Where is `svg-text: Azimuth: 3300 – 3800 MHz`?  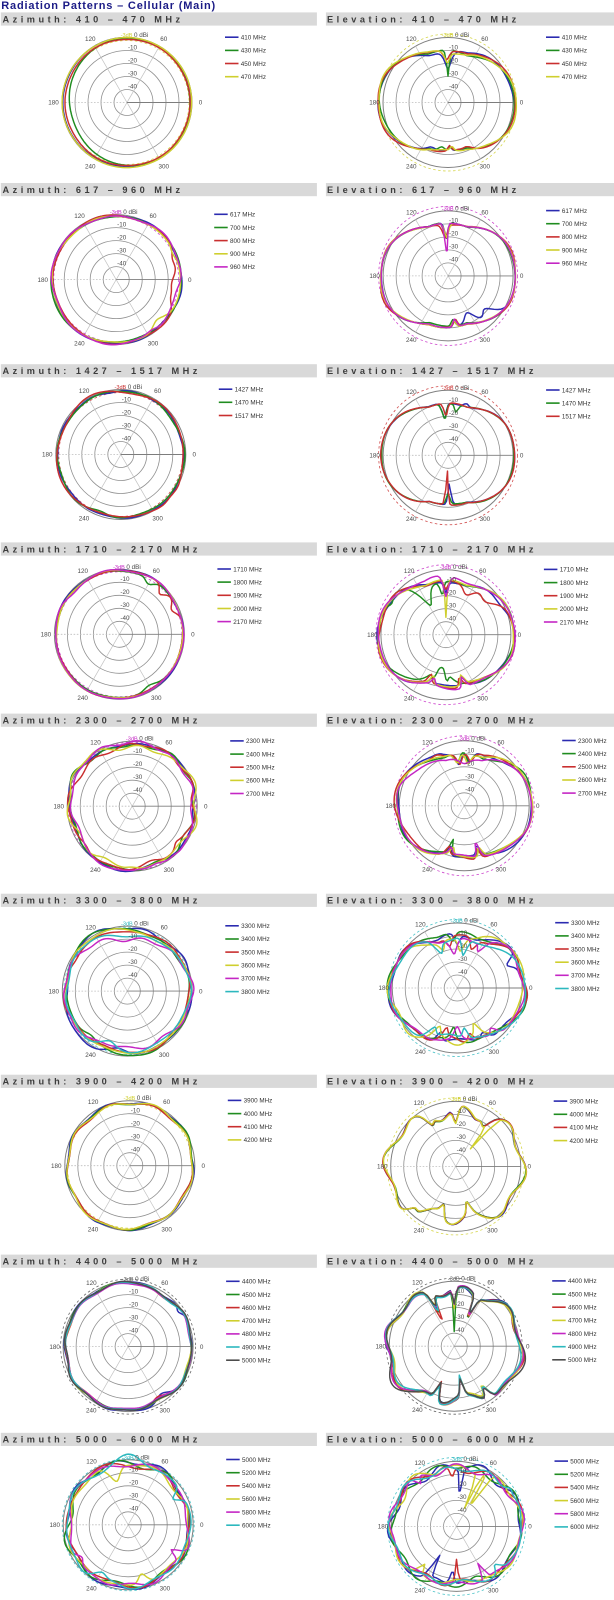 svg-text: Azimuth: 3300 – 3800 MHz is located at coordinates (102, 901).